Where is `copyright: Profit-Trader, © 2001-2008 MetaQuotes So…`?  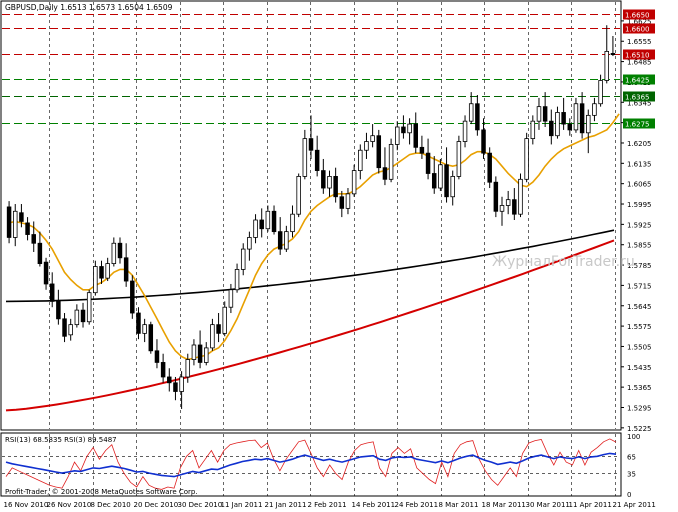 copyright: Profit-Trader, © 2001-2008 MetaQuotes So… is located at coordinates (101, 492).